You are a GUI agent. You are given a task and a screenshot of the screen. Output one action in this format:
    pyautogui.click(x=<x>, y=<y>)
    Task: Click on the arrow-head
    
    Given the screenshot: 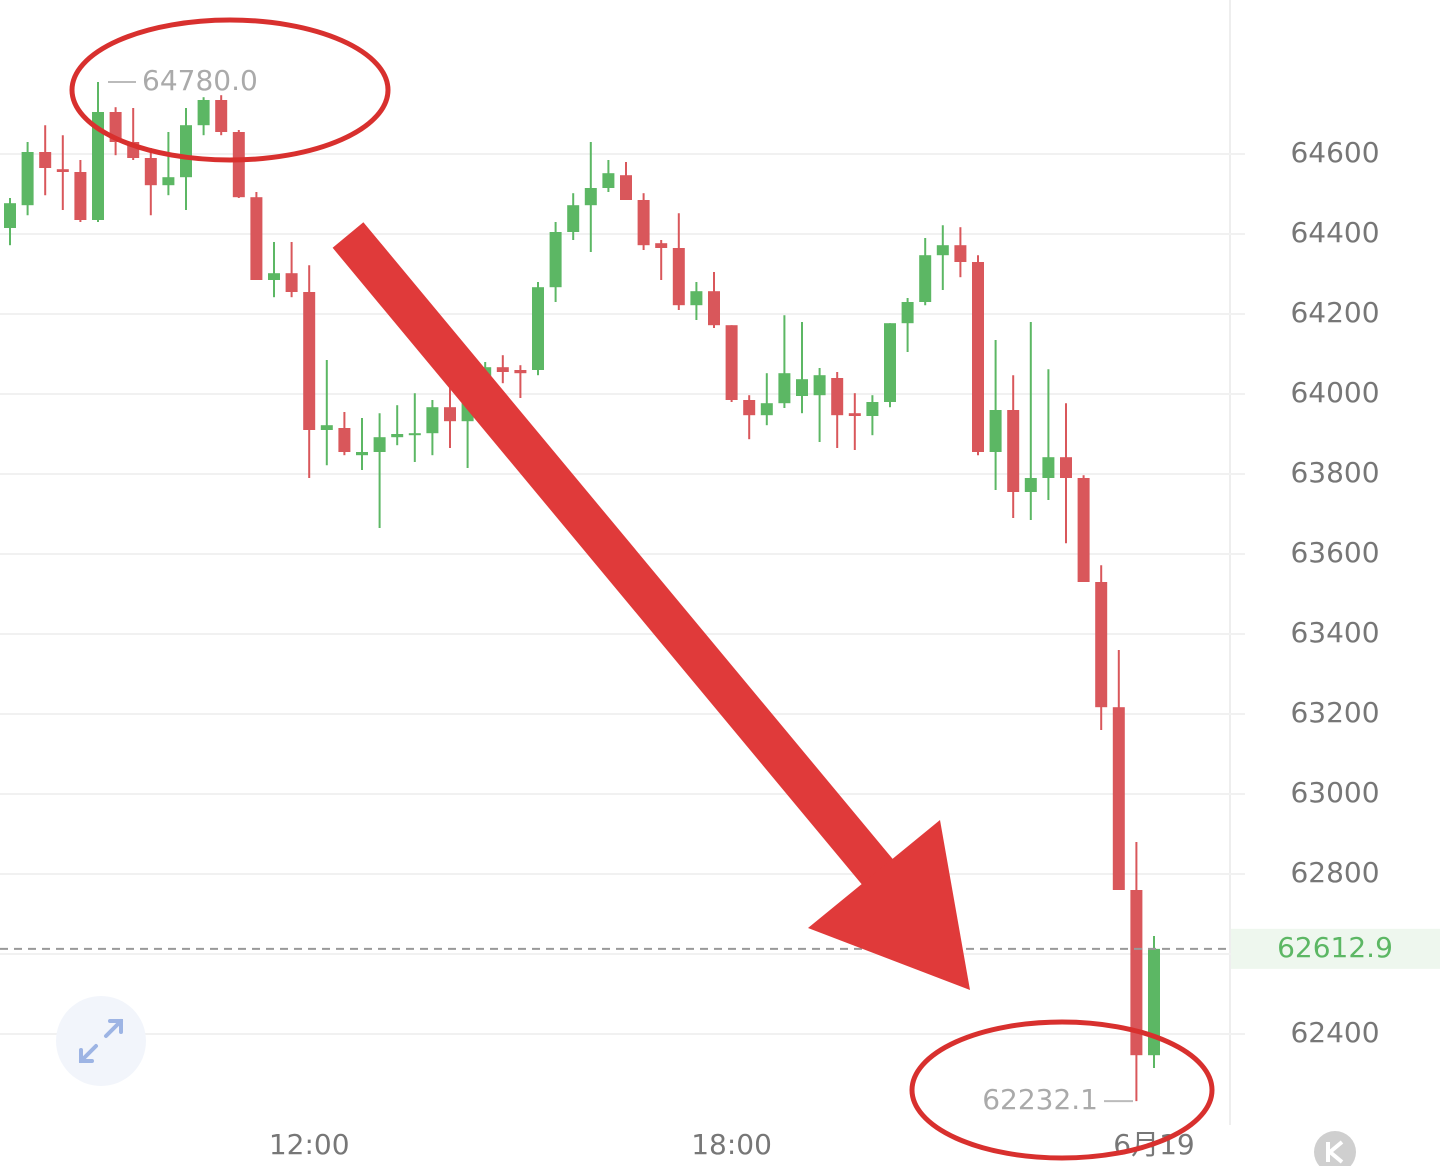 What is the action you would take?
    pyautogui.click(x=889, y=905)
    